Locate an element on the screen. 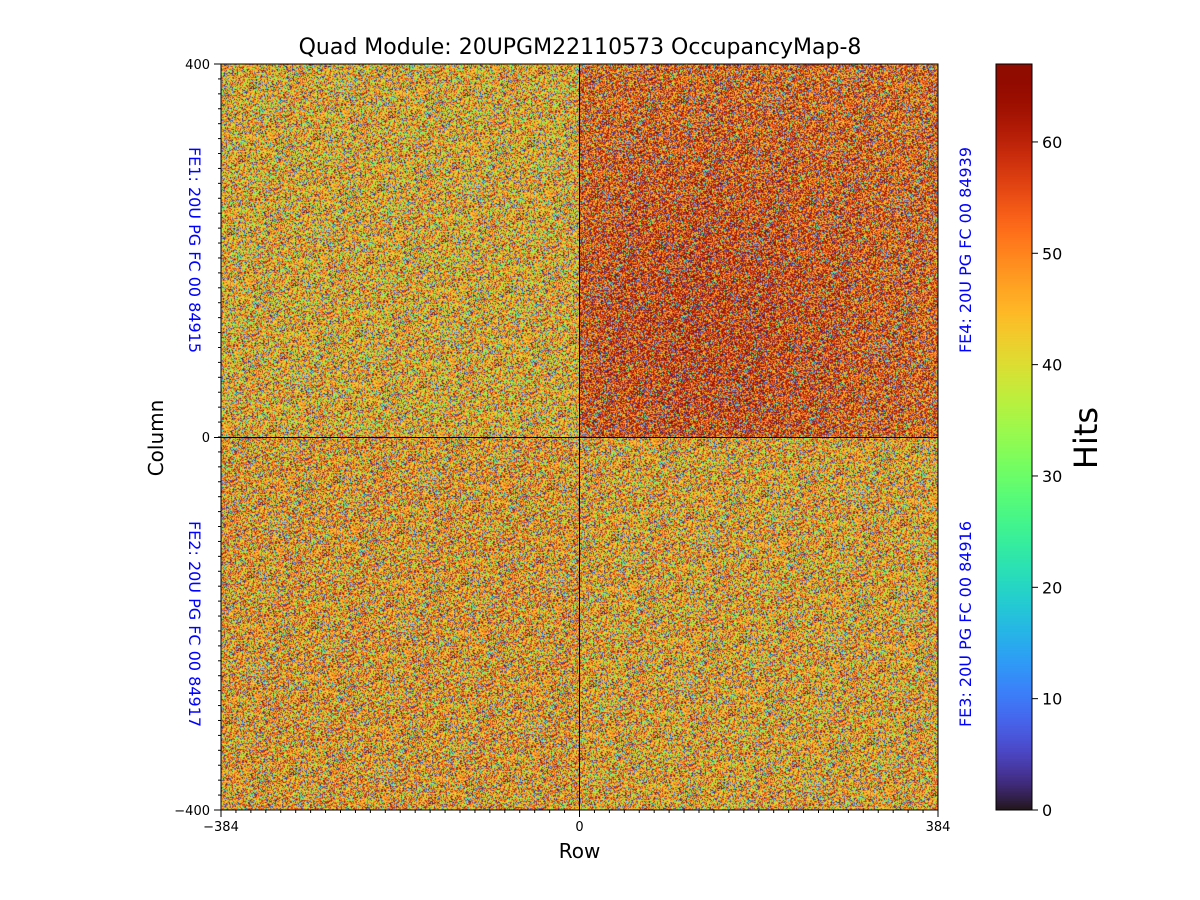  fe1-label: FE1: 20U PG FC 00 84915 is located at coordinates (194, 250).